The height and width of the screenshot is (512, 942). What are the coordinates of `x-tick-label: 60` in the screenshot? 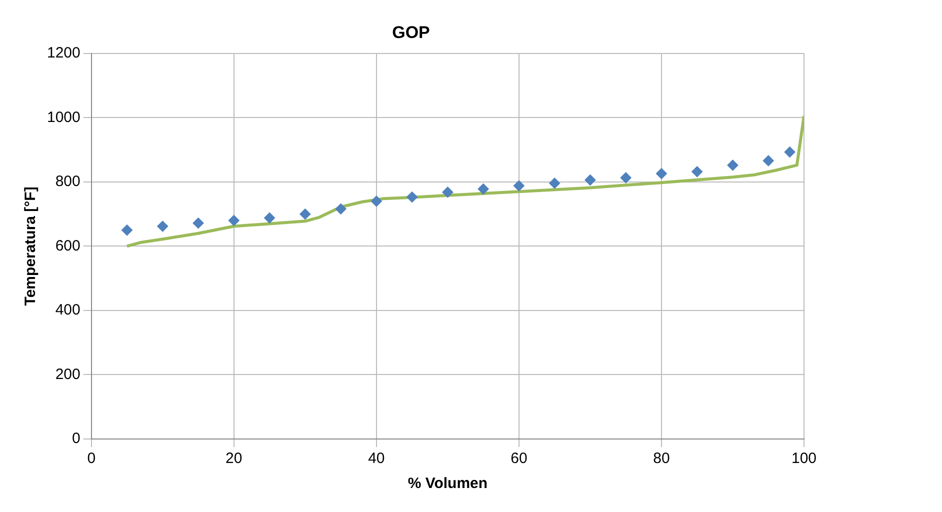 It's located at (519, 459).